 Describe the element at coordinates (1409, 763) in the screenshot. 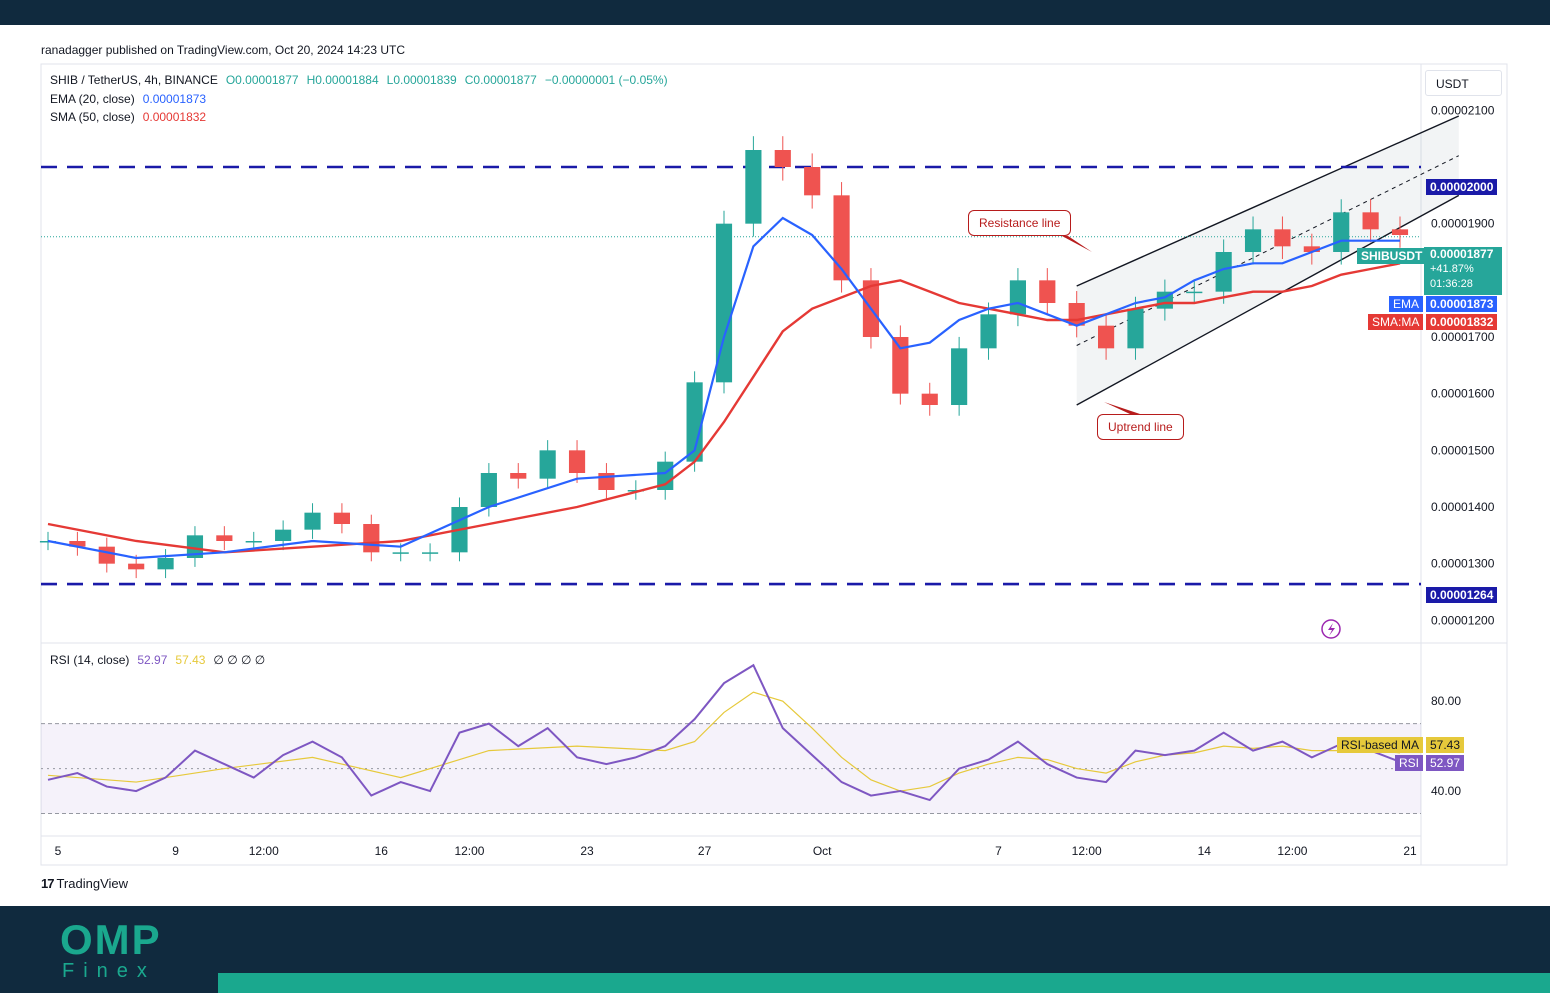

I see `rsi-side-tag: RSI` at that location.